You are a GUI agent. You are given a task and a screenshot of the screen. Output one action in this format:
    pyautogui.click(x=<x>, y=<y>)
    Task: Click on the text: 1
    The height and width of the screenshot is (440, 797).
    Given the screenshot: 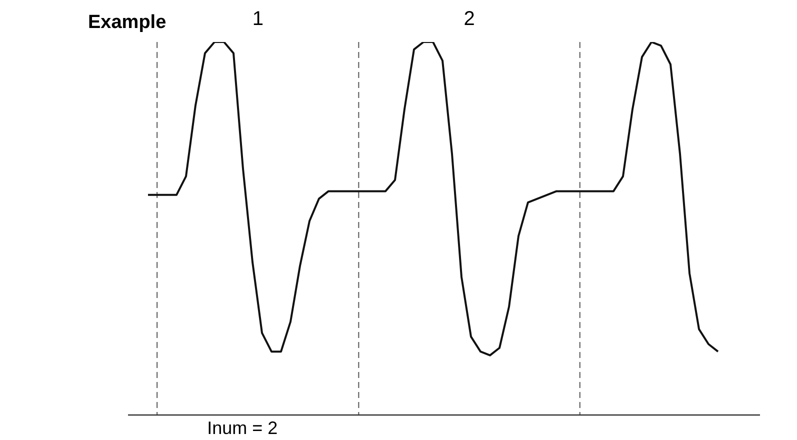 What is the action you would take?
    pyautogui.click(x=257, y=19)
    